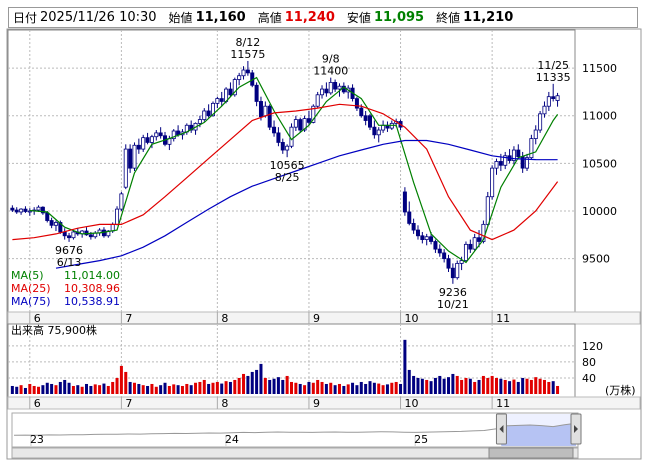 The image size is (653, 470). I want to click on legend-value: 10,538.91, so click(92, 301).